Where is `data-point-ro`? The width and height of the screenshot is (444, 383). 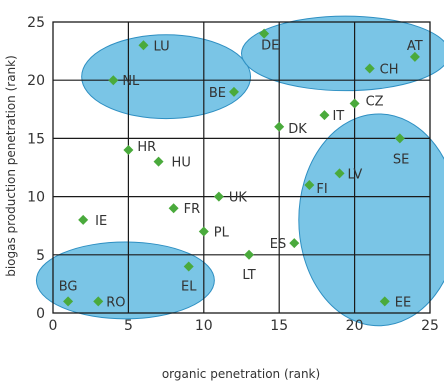 data-point-ro is located at coordinates (98, 301).